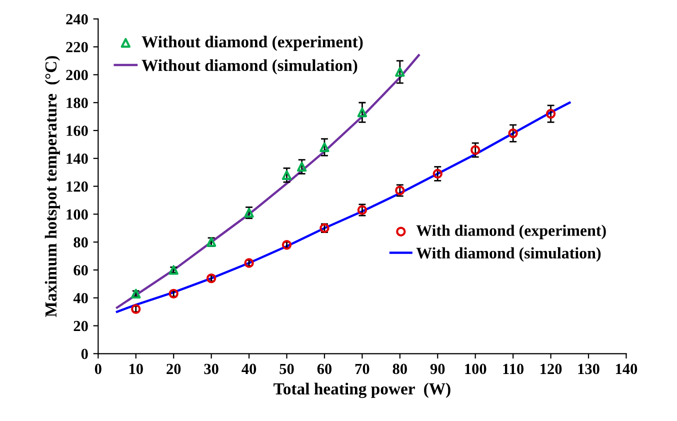 Image resolution: width=677 pixels, height=421 pixels. What do you see at coordinates (508, 254) in the screenshot?
I see `legend-label: With diamond (simulation)` at bounding box center [508, 254].